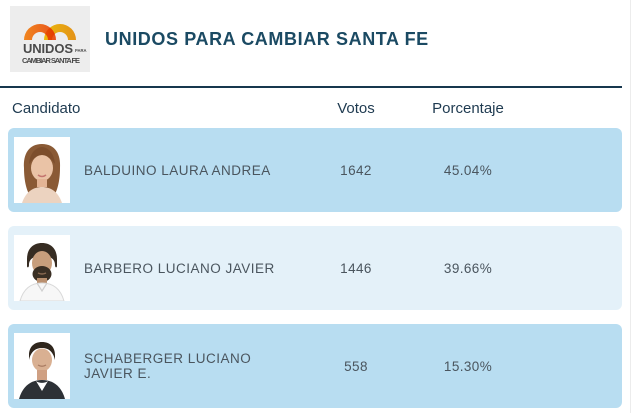  Describe the element at coordinates (356, 366) in the screenshot. I see `candidate-votes: 558` at that location.